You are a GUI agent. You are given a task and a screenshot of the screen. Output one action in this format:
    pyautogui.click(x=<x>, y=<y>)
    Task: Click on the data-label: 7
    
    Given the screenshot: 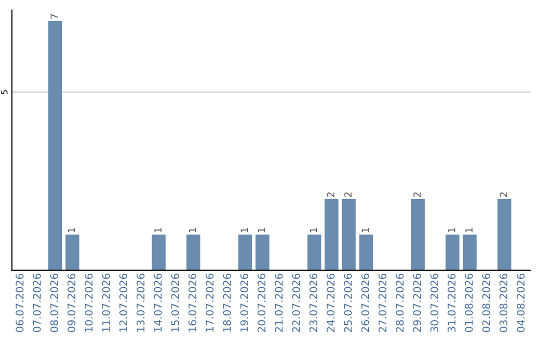 What is the action you would take?
    pyautogui.click(x=54, y=16)
    